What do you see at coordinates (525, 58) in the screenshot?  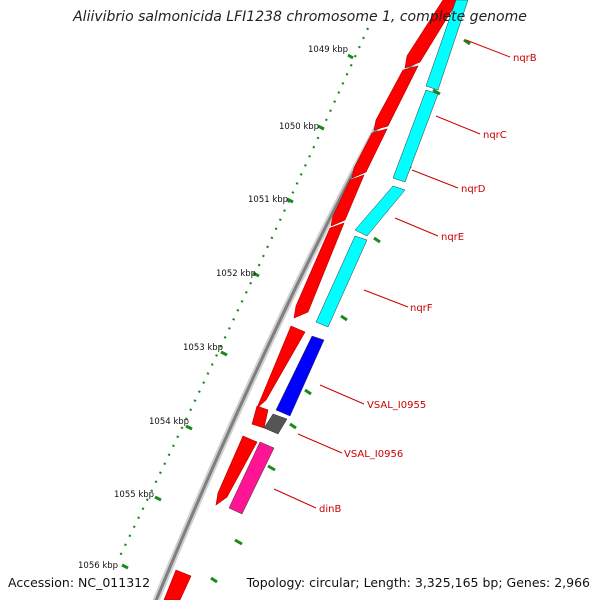 I see `gene-label-nqrB: nqrB` at bounding box center [525, 58].